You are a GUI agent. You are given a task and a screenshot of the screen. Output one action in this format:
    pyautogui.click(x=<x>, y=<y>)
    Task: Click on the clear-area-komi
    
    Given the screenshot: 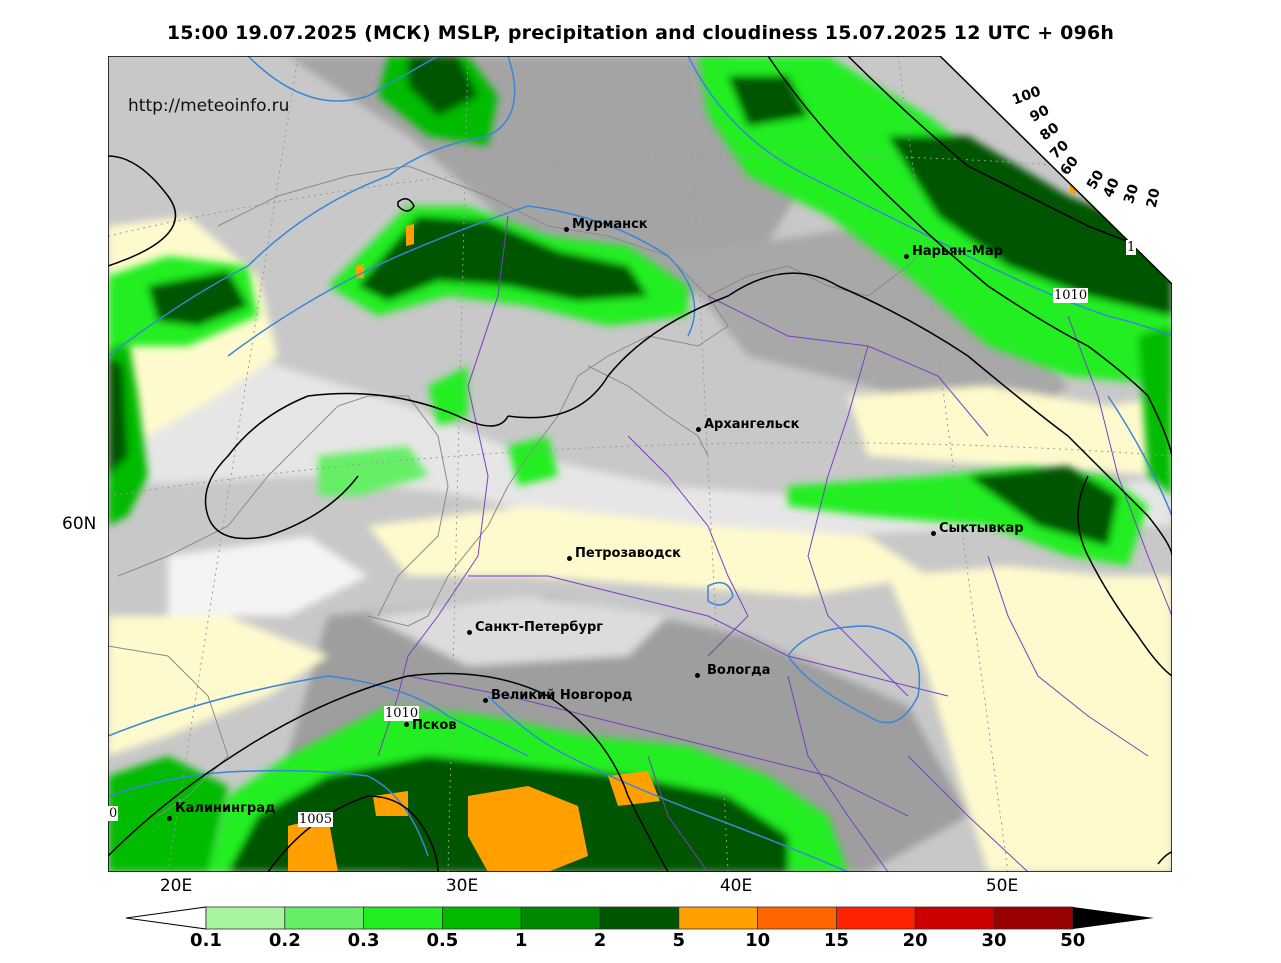 What is the action you would take?
    pyautogui.click(x=1010, y=431)
    